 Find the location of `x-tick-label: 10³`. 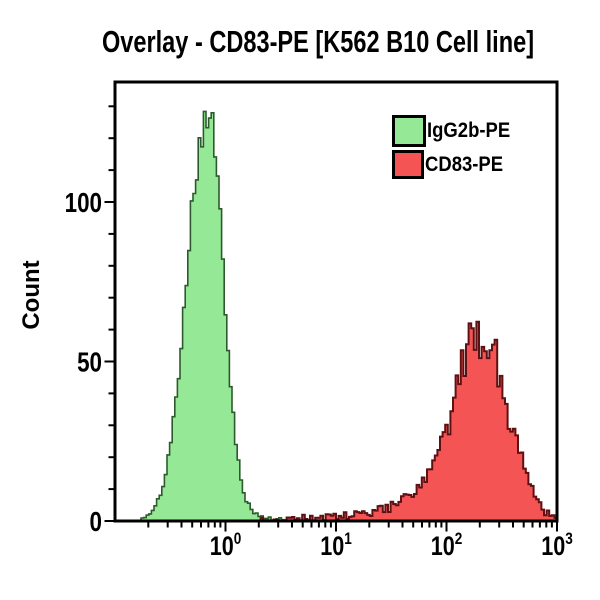

x-tick-label: 10³ is located at coordinates (557, 546).